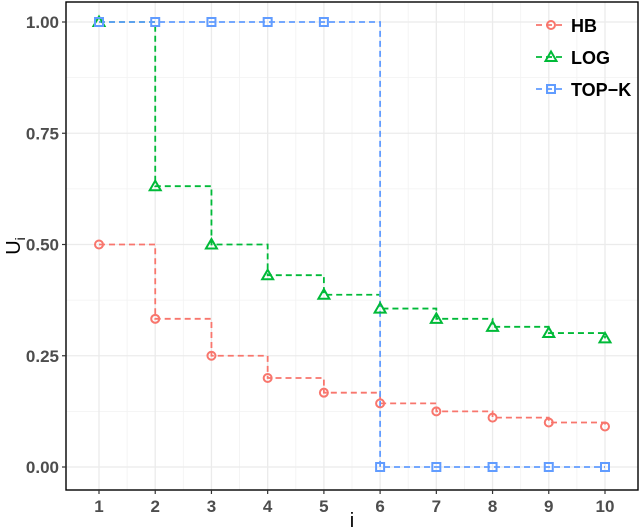 This screenshot has width=640, height=531. Describe the element at coordinates (352, 520) in the screenshot. I see `x-axis-title: i` at that location.